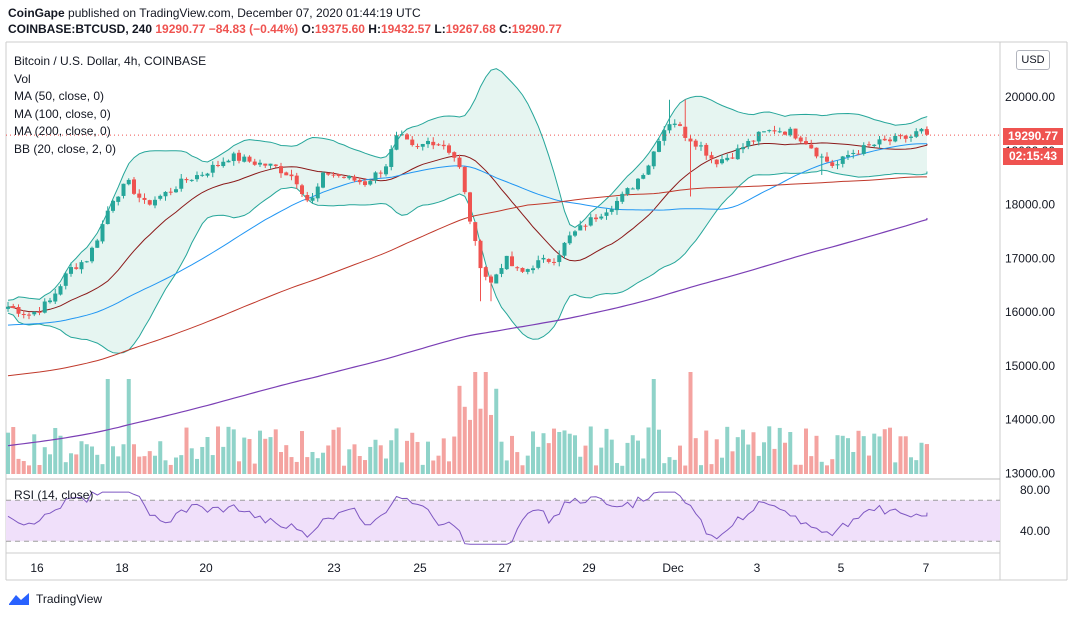  I want to click on low-label: L:, so click(440, 29).